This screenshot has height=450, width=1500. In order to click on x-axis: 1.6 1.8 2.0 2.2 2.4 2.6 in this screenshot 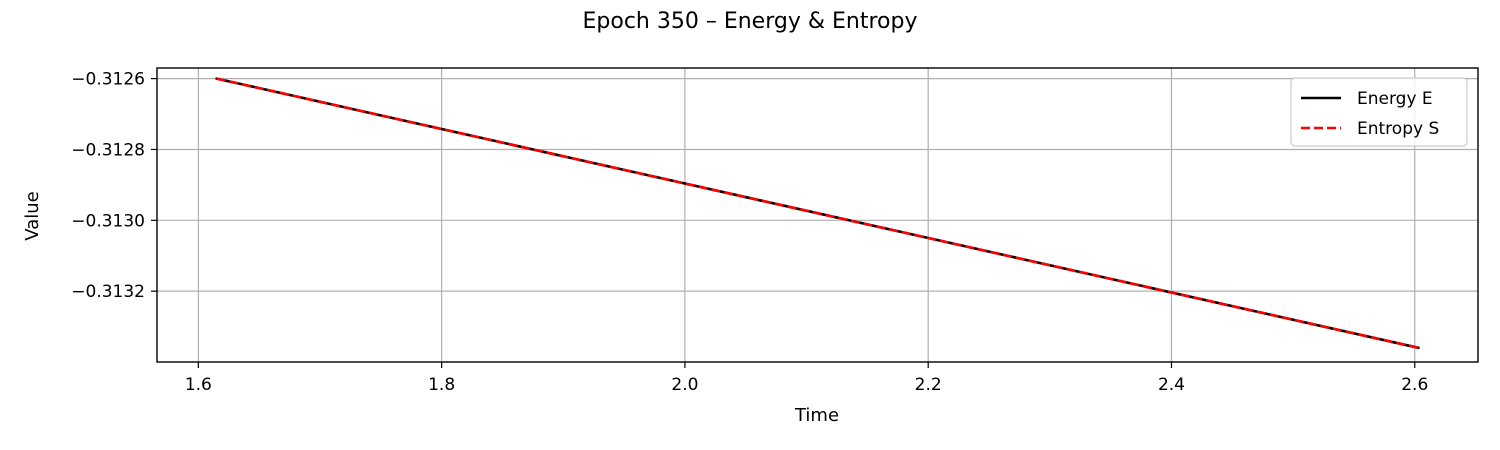, I will do `click(806, 378)`.